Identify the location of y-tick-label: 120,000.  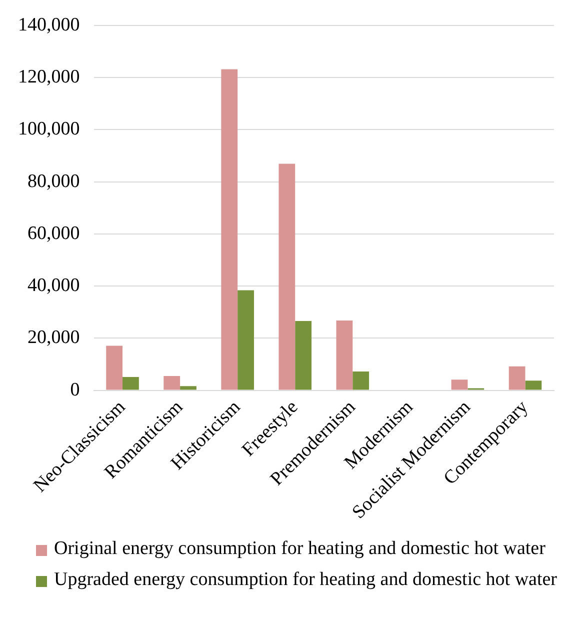
(49, 77).